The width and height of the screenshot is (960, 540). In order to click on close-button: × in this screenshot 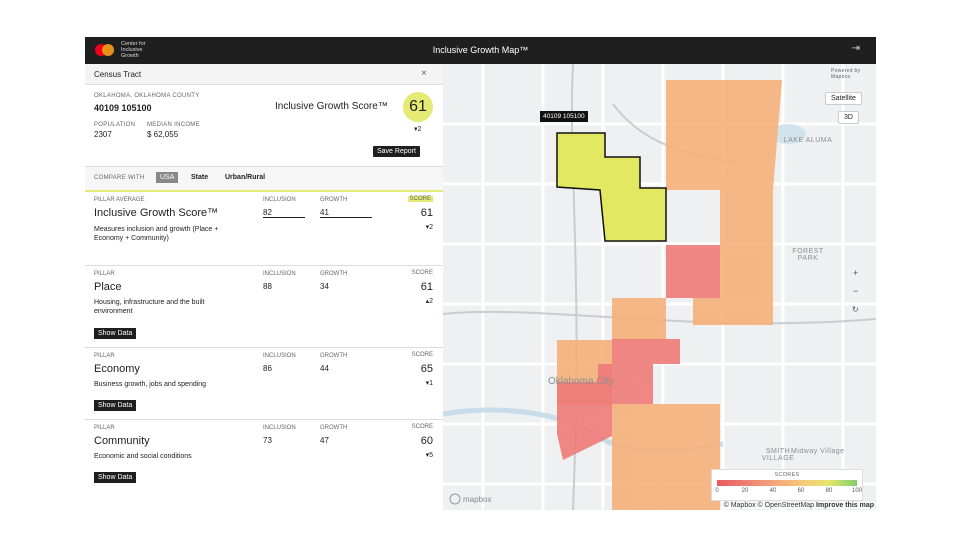, I will do `click(424, 73)`.